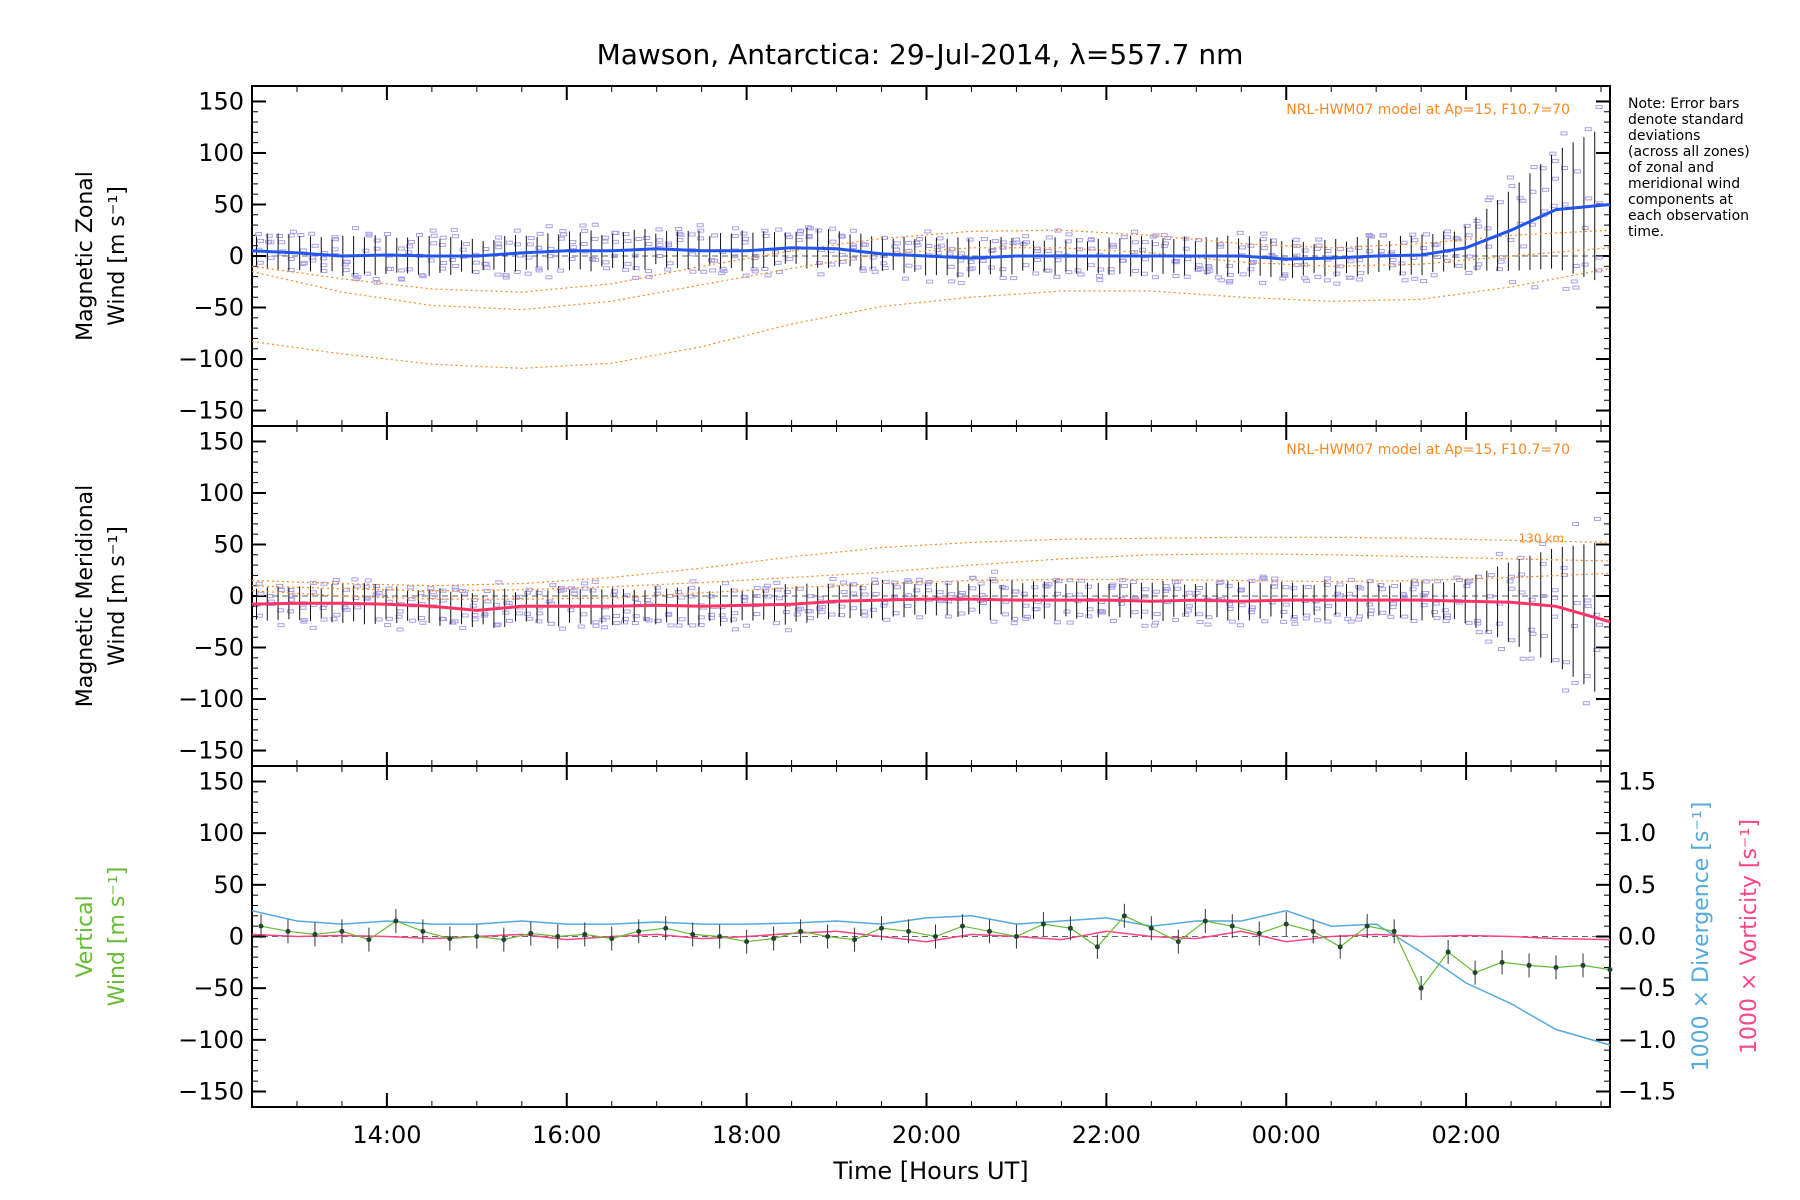 The image size is (1800, 1200). Describe the element at coordinates (1466, 1135) in the screenshot. I see `x-tick-label: 02:00` at that location.